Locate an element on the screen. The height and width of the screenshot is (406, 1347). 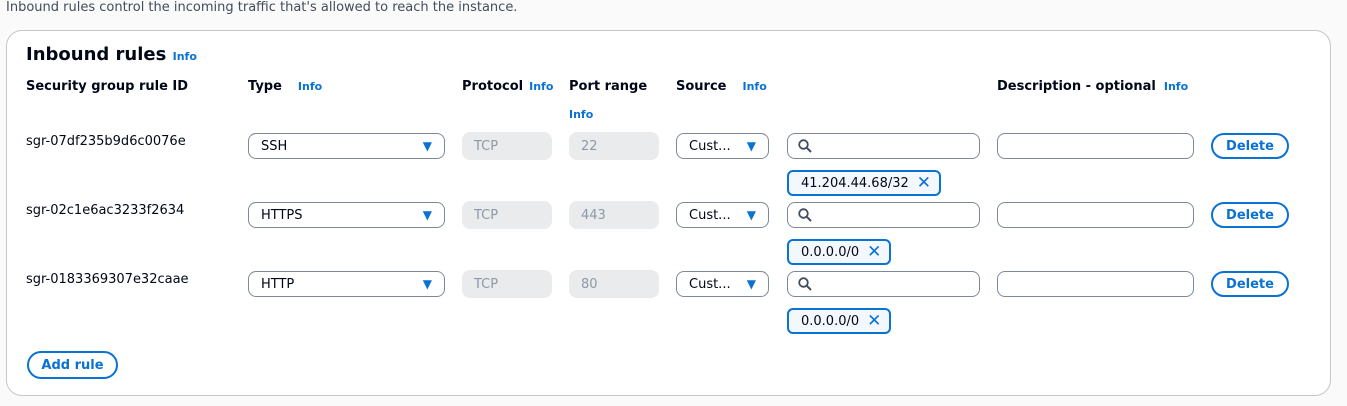
protocol-info-link: Info is located at coordinates (541, 86).